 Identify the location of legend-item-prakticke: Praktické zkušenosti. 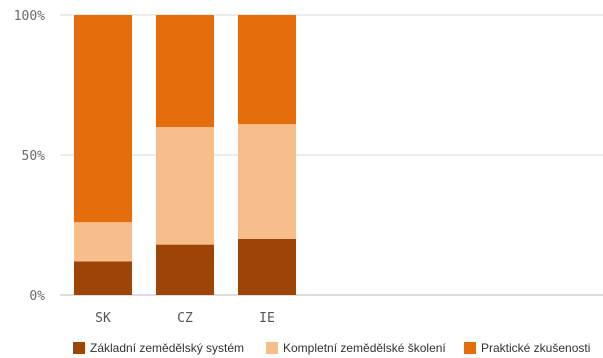
(527, 348).